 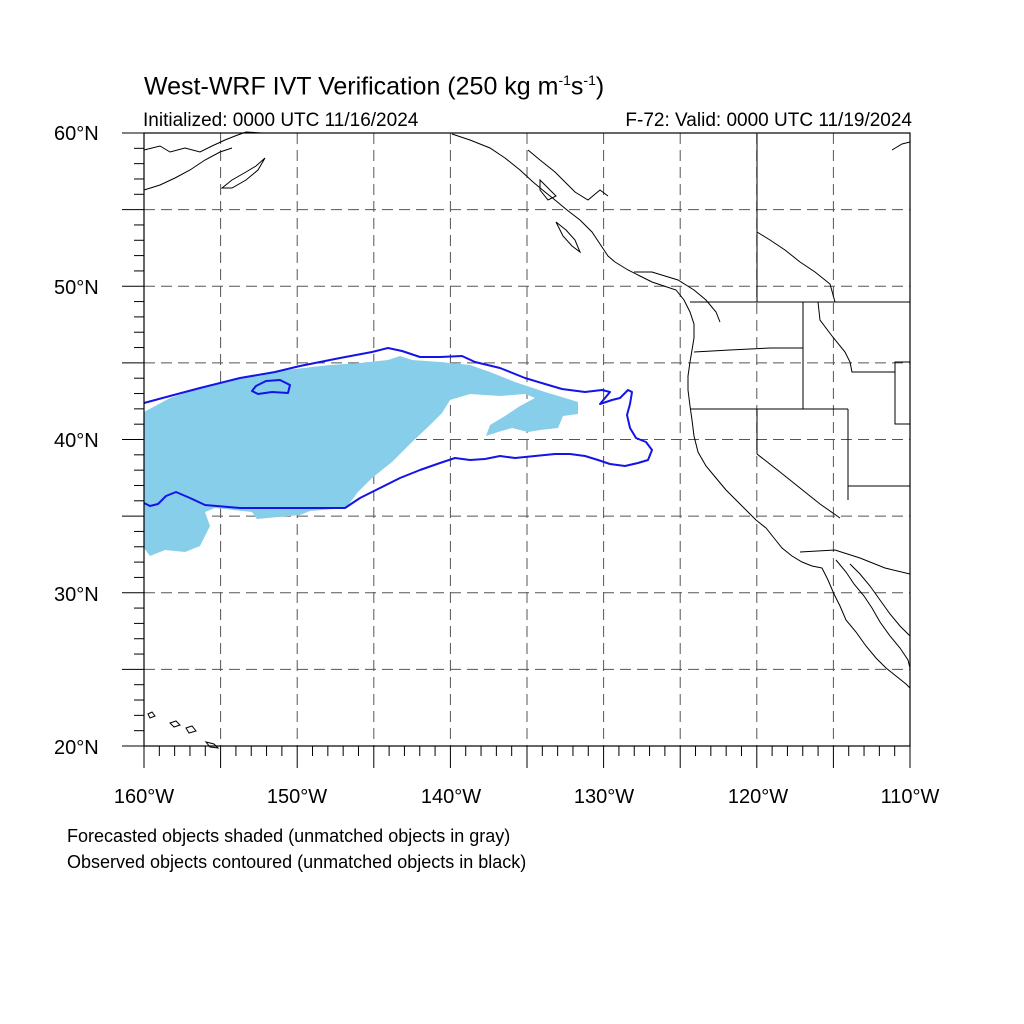 What do you see at coordinates (589, 80) in the screenshot?
I see `title-sup-2: -1` at bounding box center [589, 80].